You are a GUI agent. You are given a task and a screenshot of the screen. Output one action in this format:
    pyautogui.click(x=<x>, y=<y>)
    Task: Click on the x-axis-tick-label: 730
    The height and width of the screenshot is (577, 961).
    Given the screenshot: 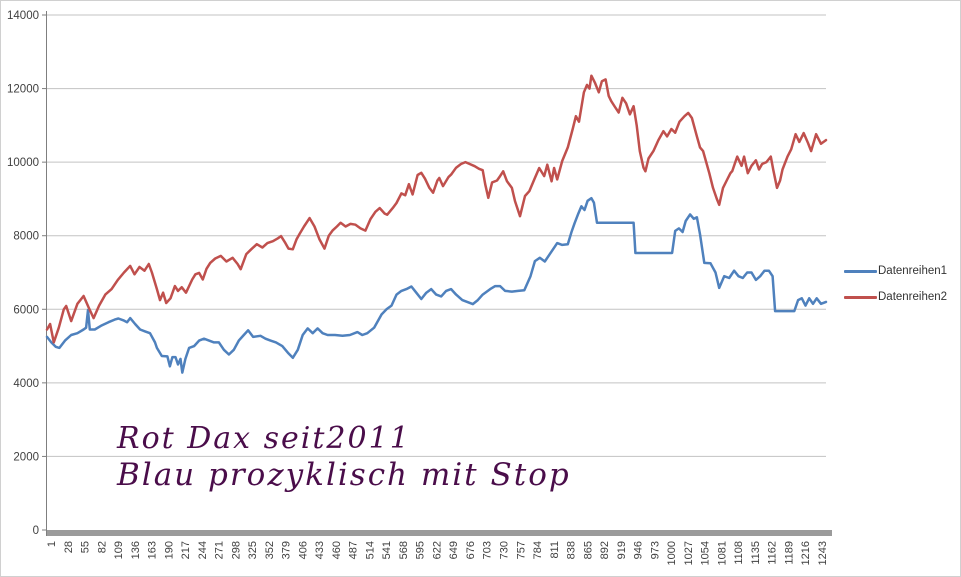 What is the action you would take?
    pyautogui.click(x=505, y=550)
    